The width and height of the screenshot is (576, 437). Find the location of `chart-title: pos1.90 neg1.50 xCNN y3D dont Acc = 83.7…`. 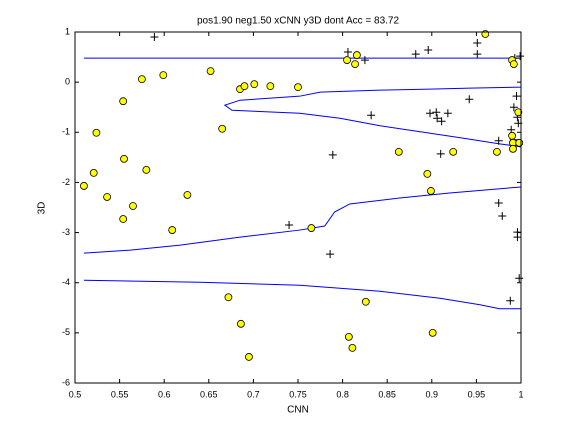

chart-title: pos1.90 neg1.50 xCNN y3D dont Acc = 83.7… is located at coordinates (298, 21).